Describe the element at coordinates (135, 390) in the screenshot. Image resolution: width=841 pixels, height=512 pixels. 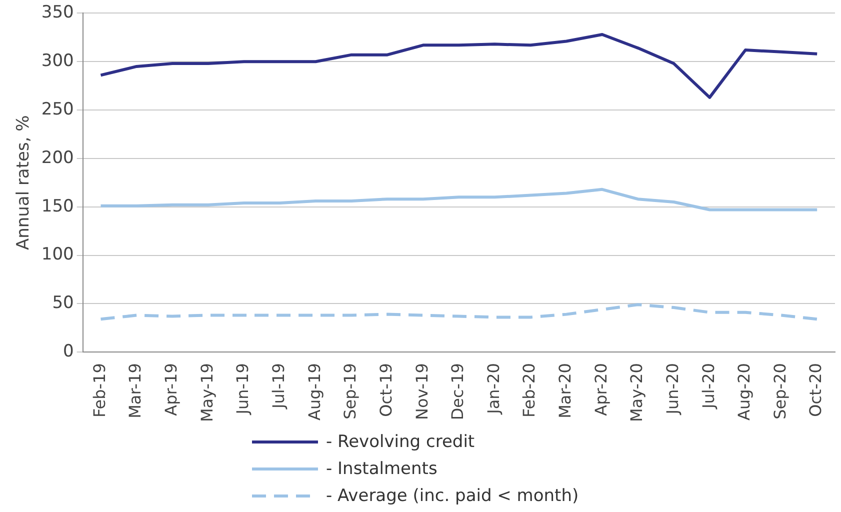
I see `x-tick-label: Mar-19` at that location.